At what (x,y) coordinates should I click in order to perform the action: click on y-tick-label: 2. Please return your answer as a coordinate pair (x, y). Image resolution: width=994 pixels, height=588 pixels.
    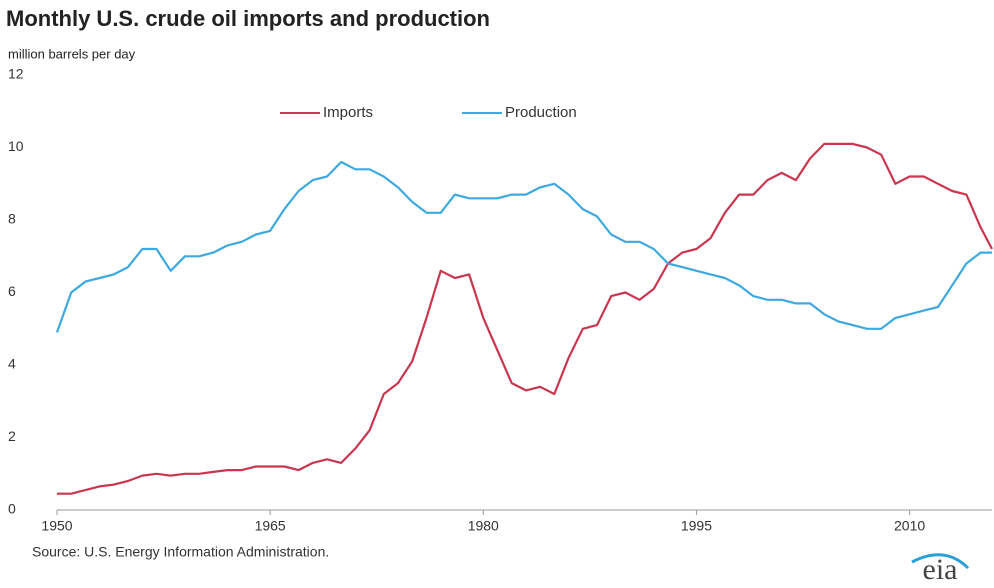
    Looking at the image, I should click on (12, 436).